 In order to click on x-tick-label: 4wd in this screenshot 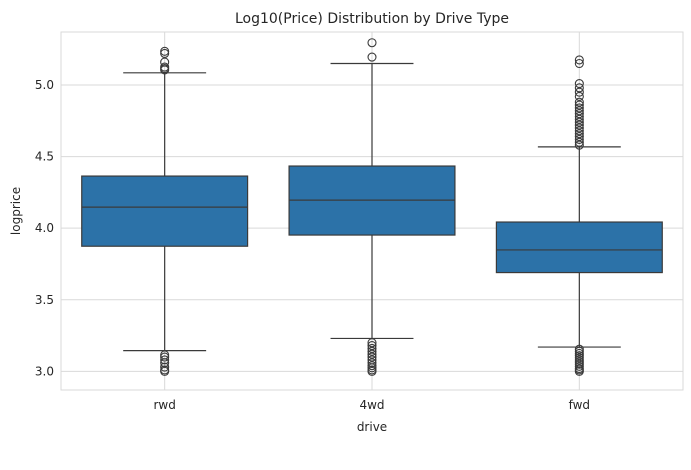, I will do `click(371, 405)`.